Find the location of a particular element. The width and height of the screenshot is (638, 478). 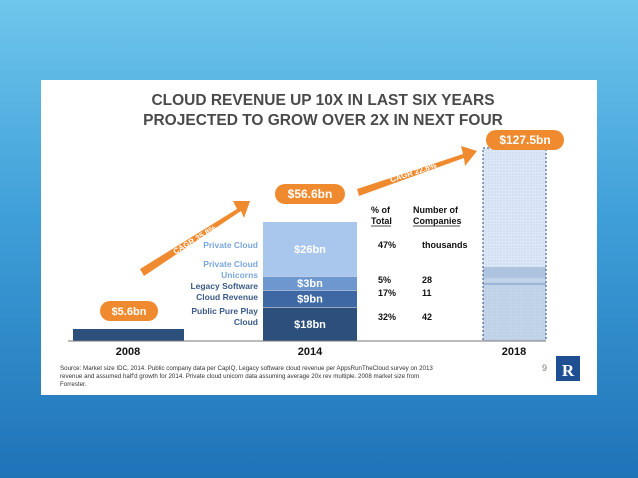

cagr-arrow-2: CAGR 22.8% is located at coordinates (417, 171).